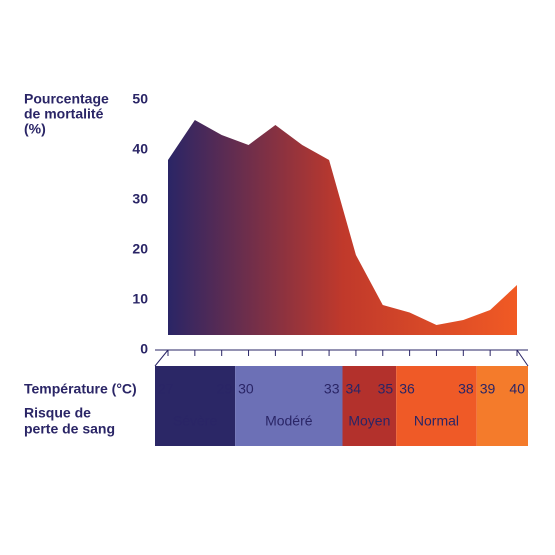  Describe the element at coordinates (140, 249) in the screenshot. I see `y-tick-label: 20` at that location.